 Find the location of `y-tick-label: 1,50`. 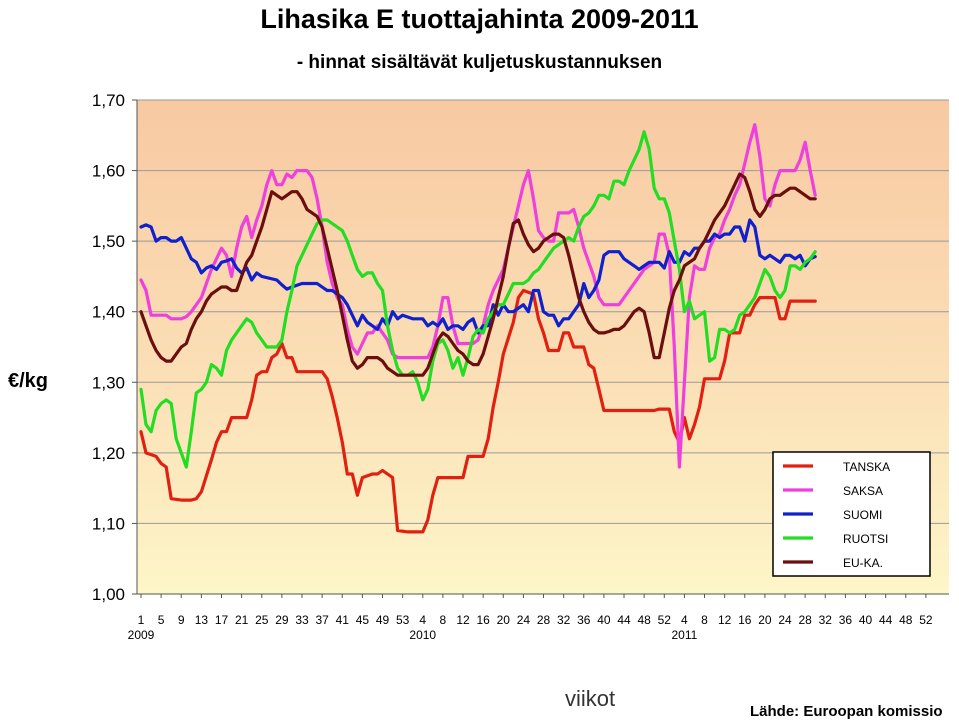

y-tick-label: 1,50 is located at coordinates (108, 241).